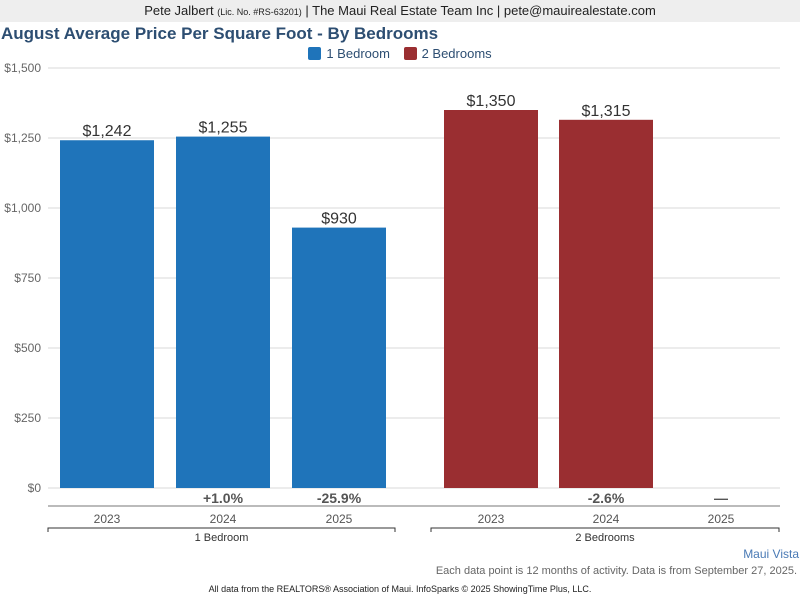 The width and height of the screenshot is (800, 600). Describe the element at coordinates (771, 554) in the screenshot. I see `source-name-link: Maui Vista` at that location.